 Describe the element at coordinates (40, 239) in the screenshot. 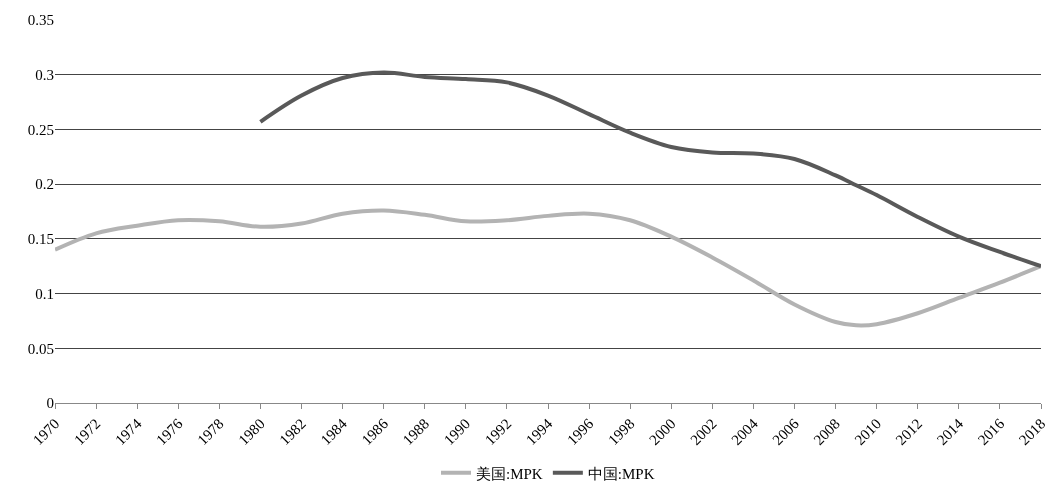

I see `y-tick-label: 0.15` at that location.